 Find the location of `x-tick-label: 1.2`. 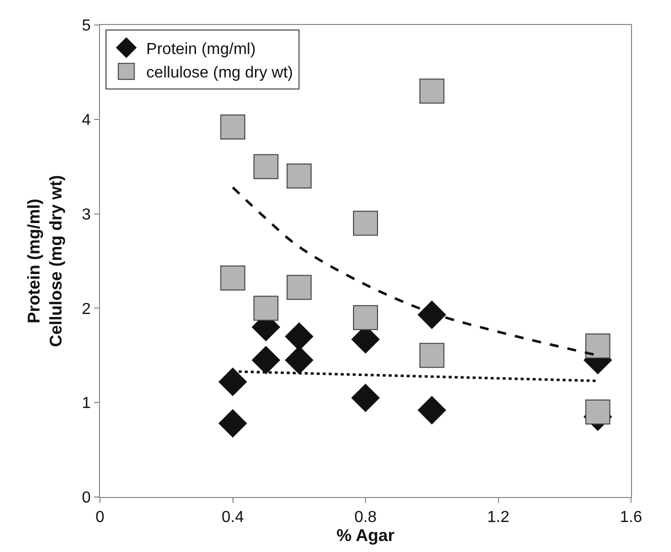

x-tick-label: 1.2 is located at coordinates (498, 517).